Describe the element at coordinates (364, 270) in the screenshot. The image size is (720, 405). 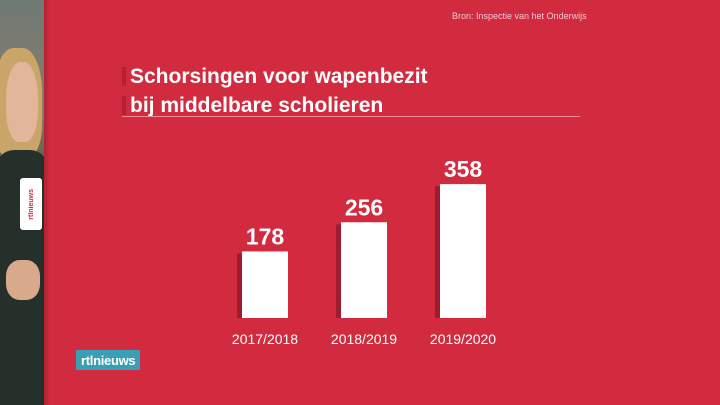
I see `bar-2018/2019` at that location.